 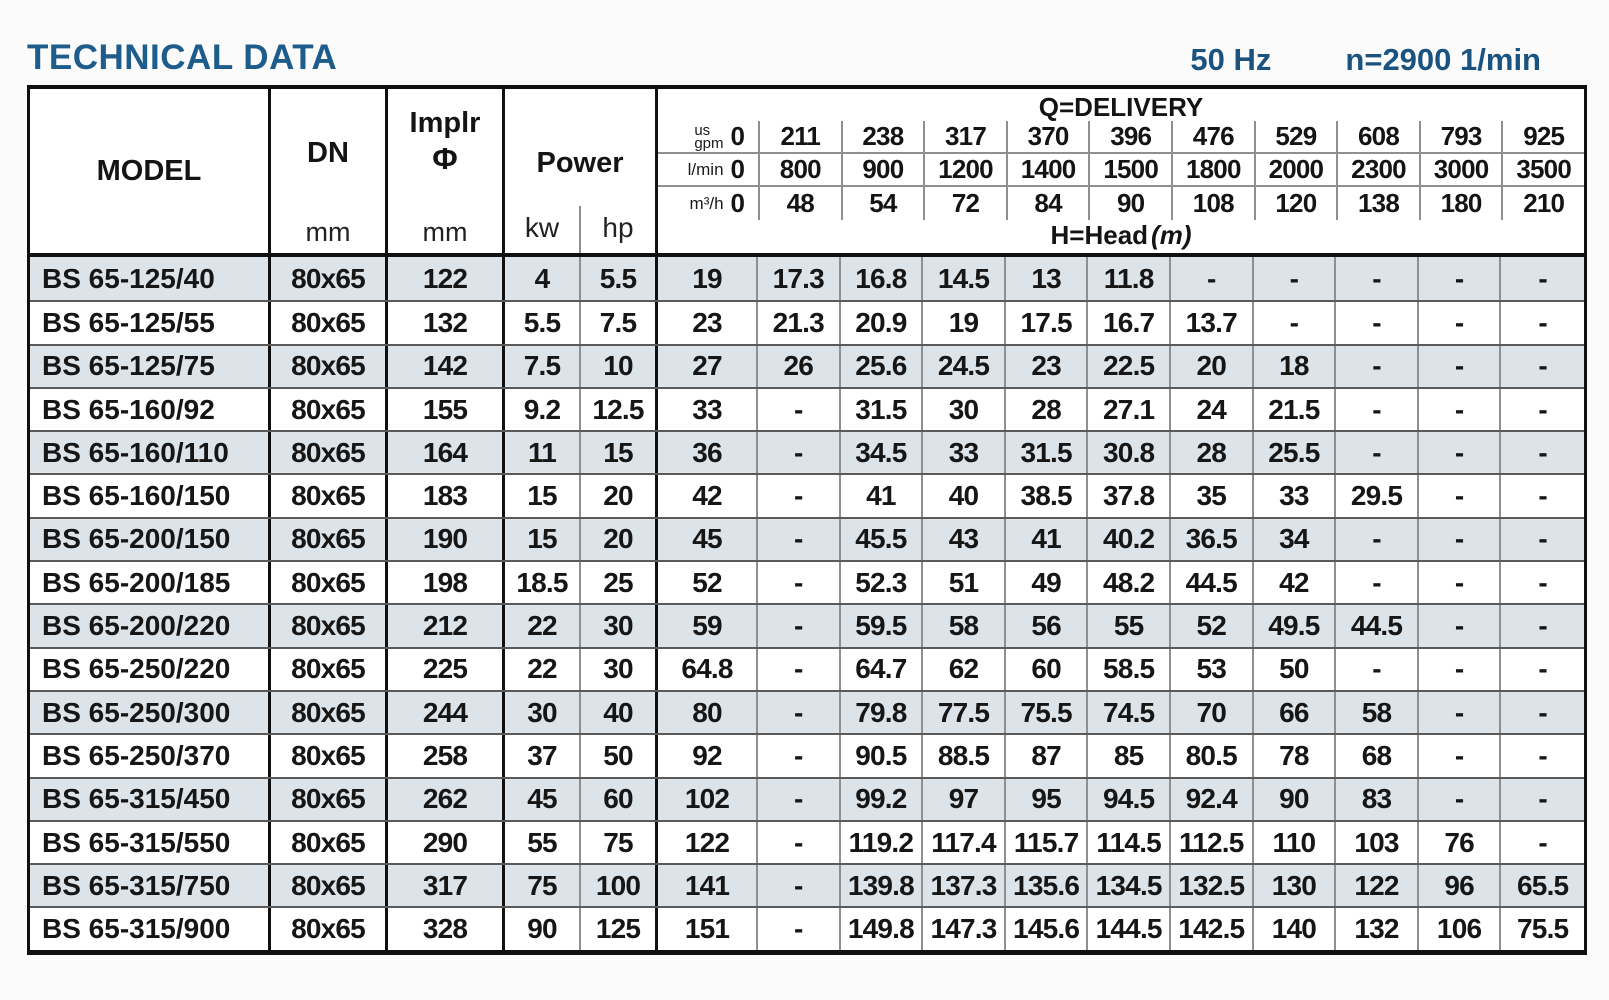 What do you see at coordinates (799, 137) in the screenshot?
I see `delivery-value-cell: 211` at bounding box center [799, 137].